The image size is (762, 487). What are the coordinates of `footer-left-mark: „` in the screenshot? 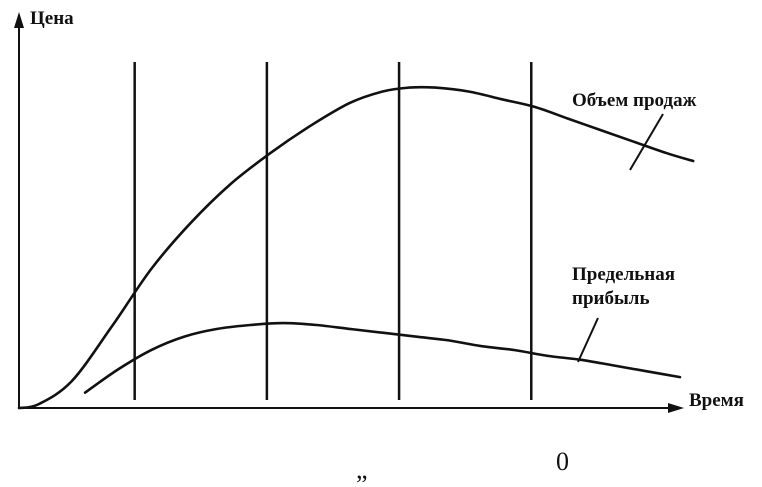 It's located at (362, 469).